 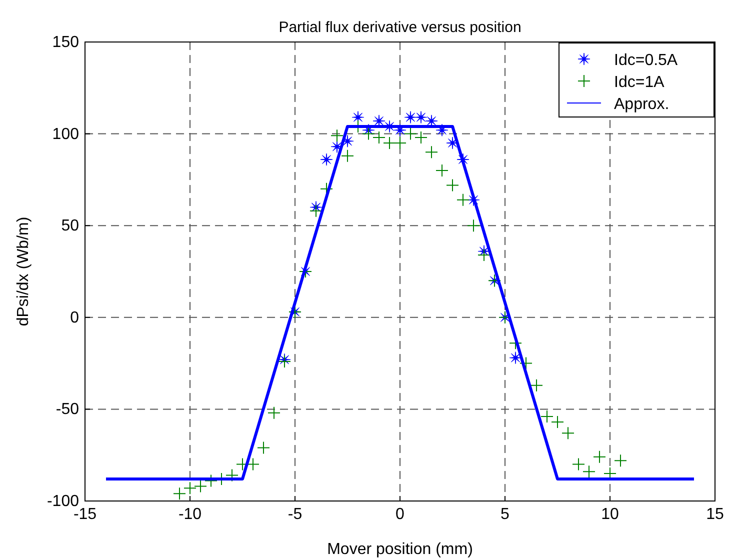 I want to click on x-tick-label: 5, so click(x=505, y=514).